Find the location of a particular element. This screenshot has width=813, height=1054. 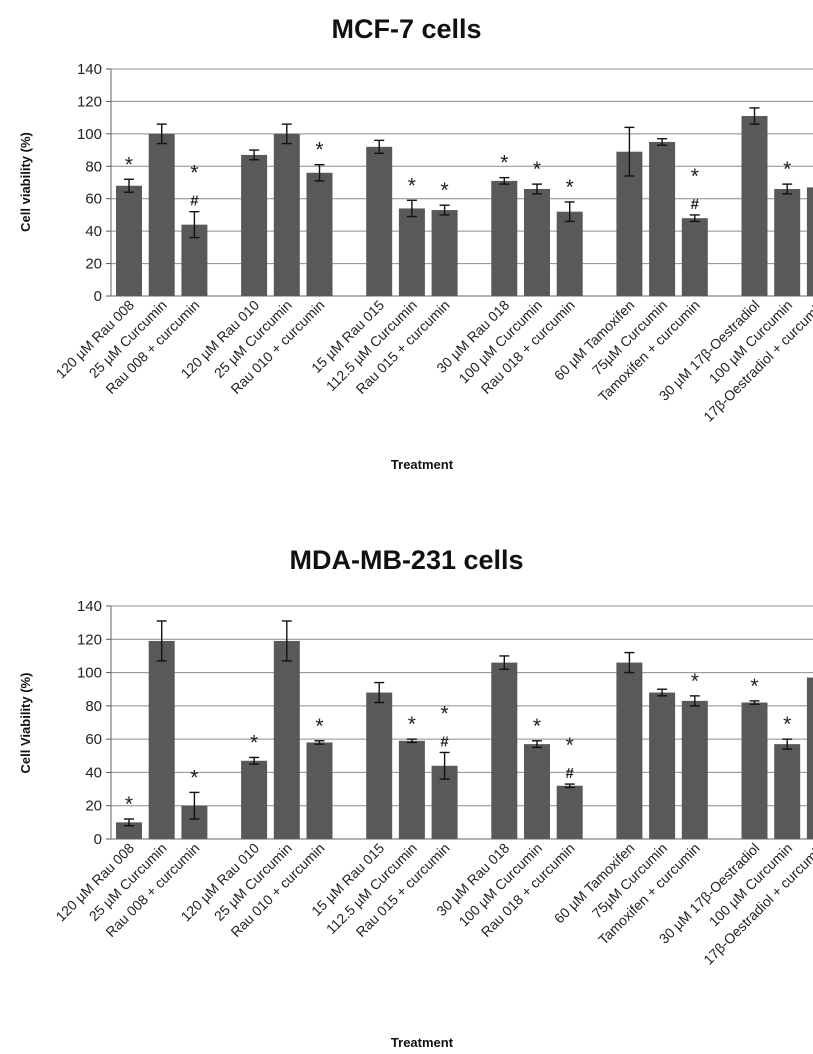

x-axis-title: Treatment is located at coordinates (422, 464).